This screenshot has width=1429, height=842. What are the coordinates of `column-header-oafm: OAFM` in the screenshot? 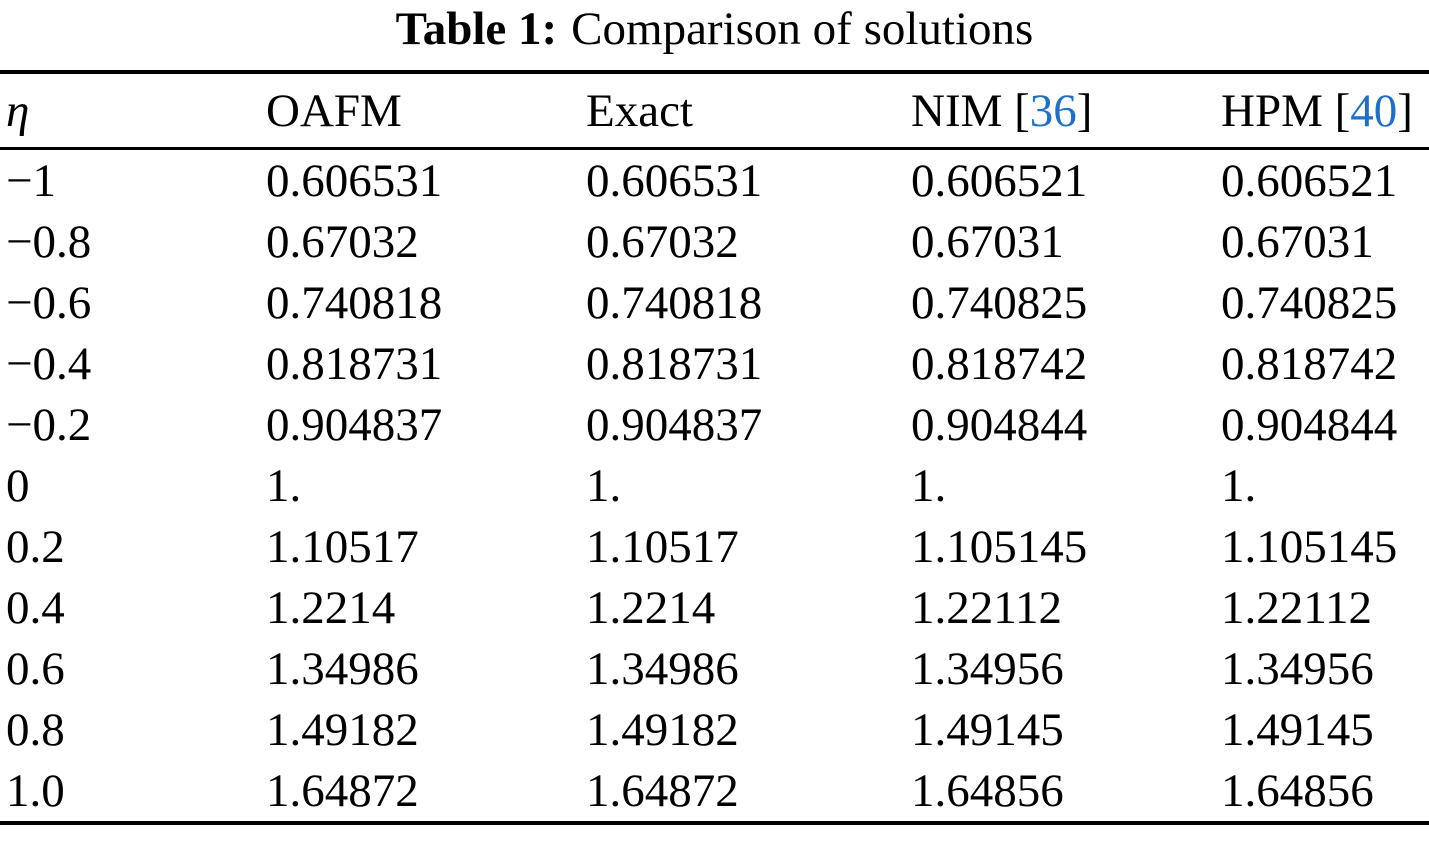 It's located at (420, 111).